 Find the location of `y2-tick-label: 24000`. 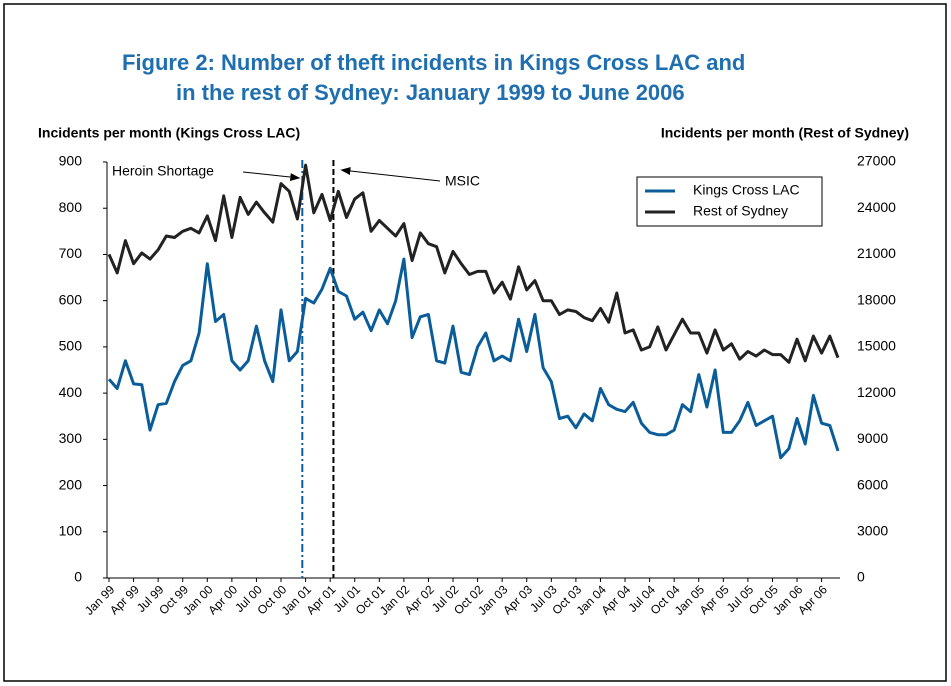

y2-tick-label: 24000 is located at coordinates (876, 207).